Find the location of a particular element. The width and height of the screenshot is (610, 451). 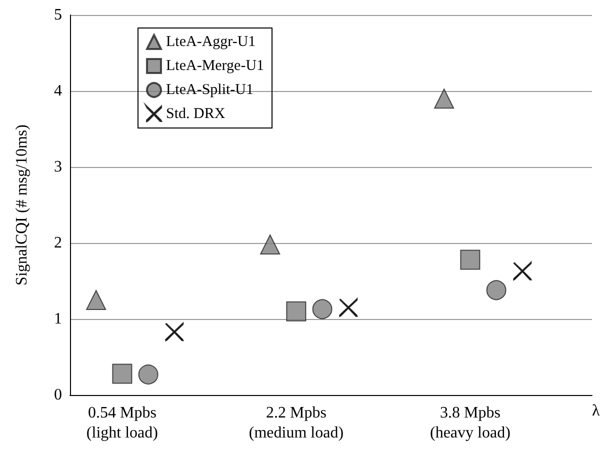

y-tick-label: 0 is located at coordinates (58, 395).